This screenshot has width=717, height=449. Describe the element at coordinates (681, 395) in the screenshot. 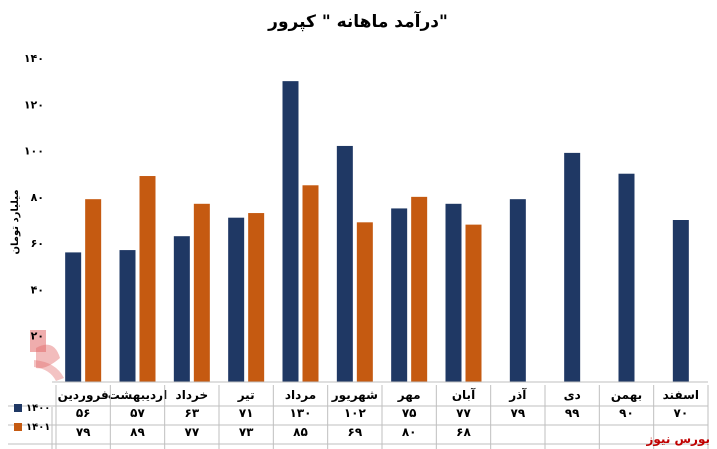

I see `category-label: اسفند` at that location.